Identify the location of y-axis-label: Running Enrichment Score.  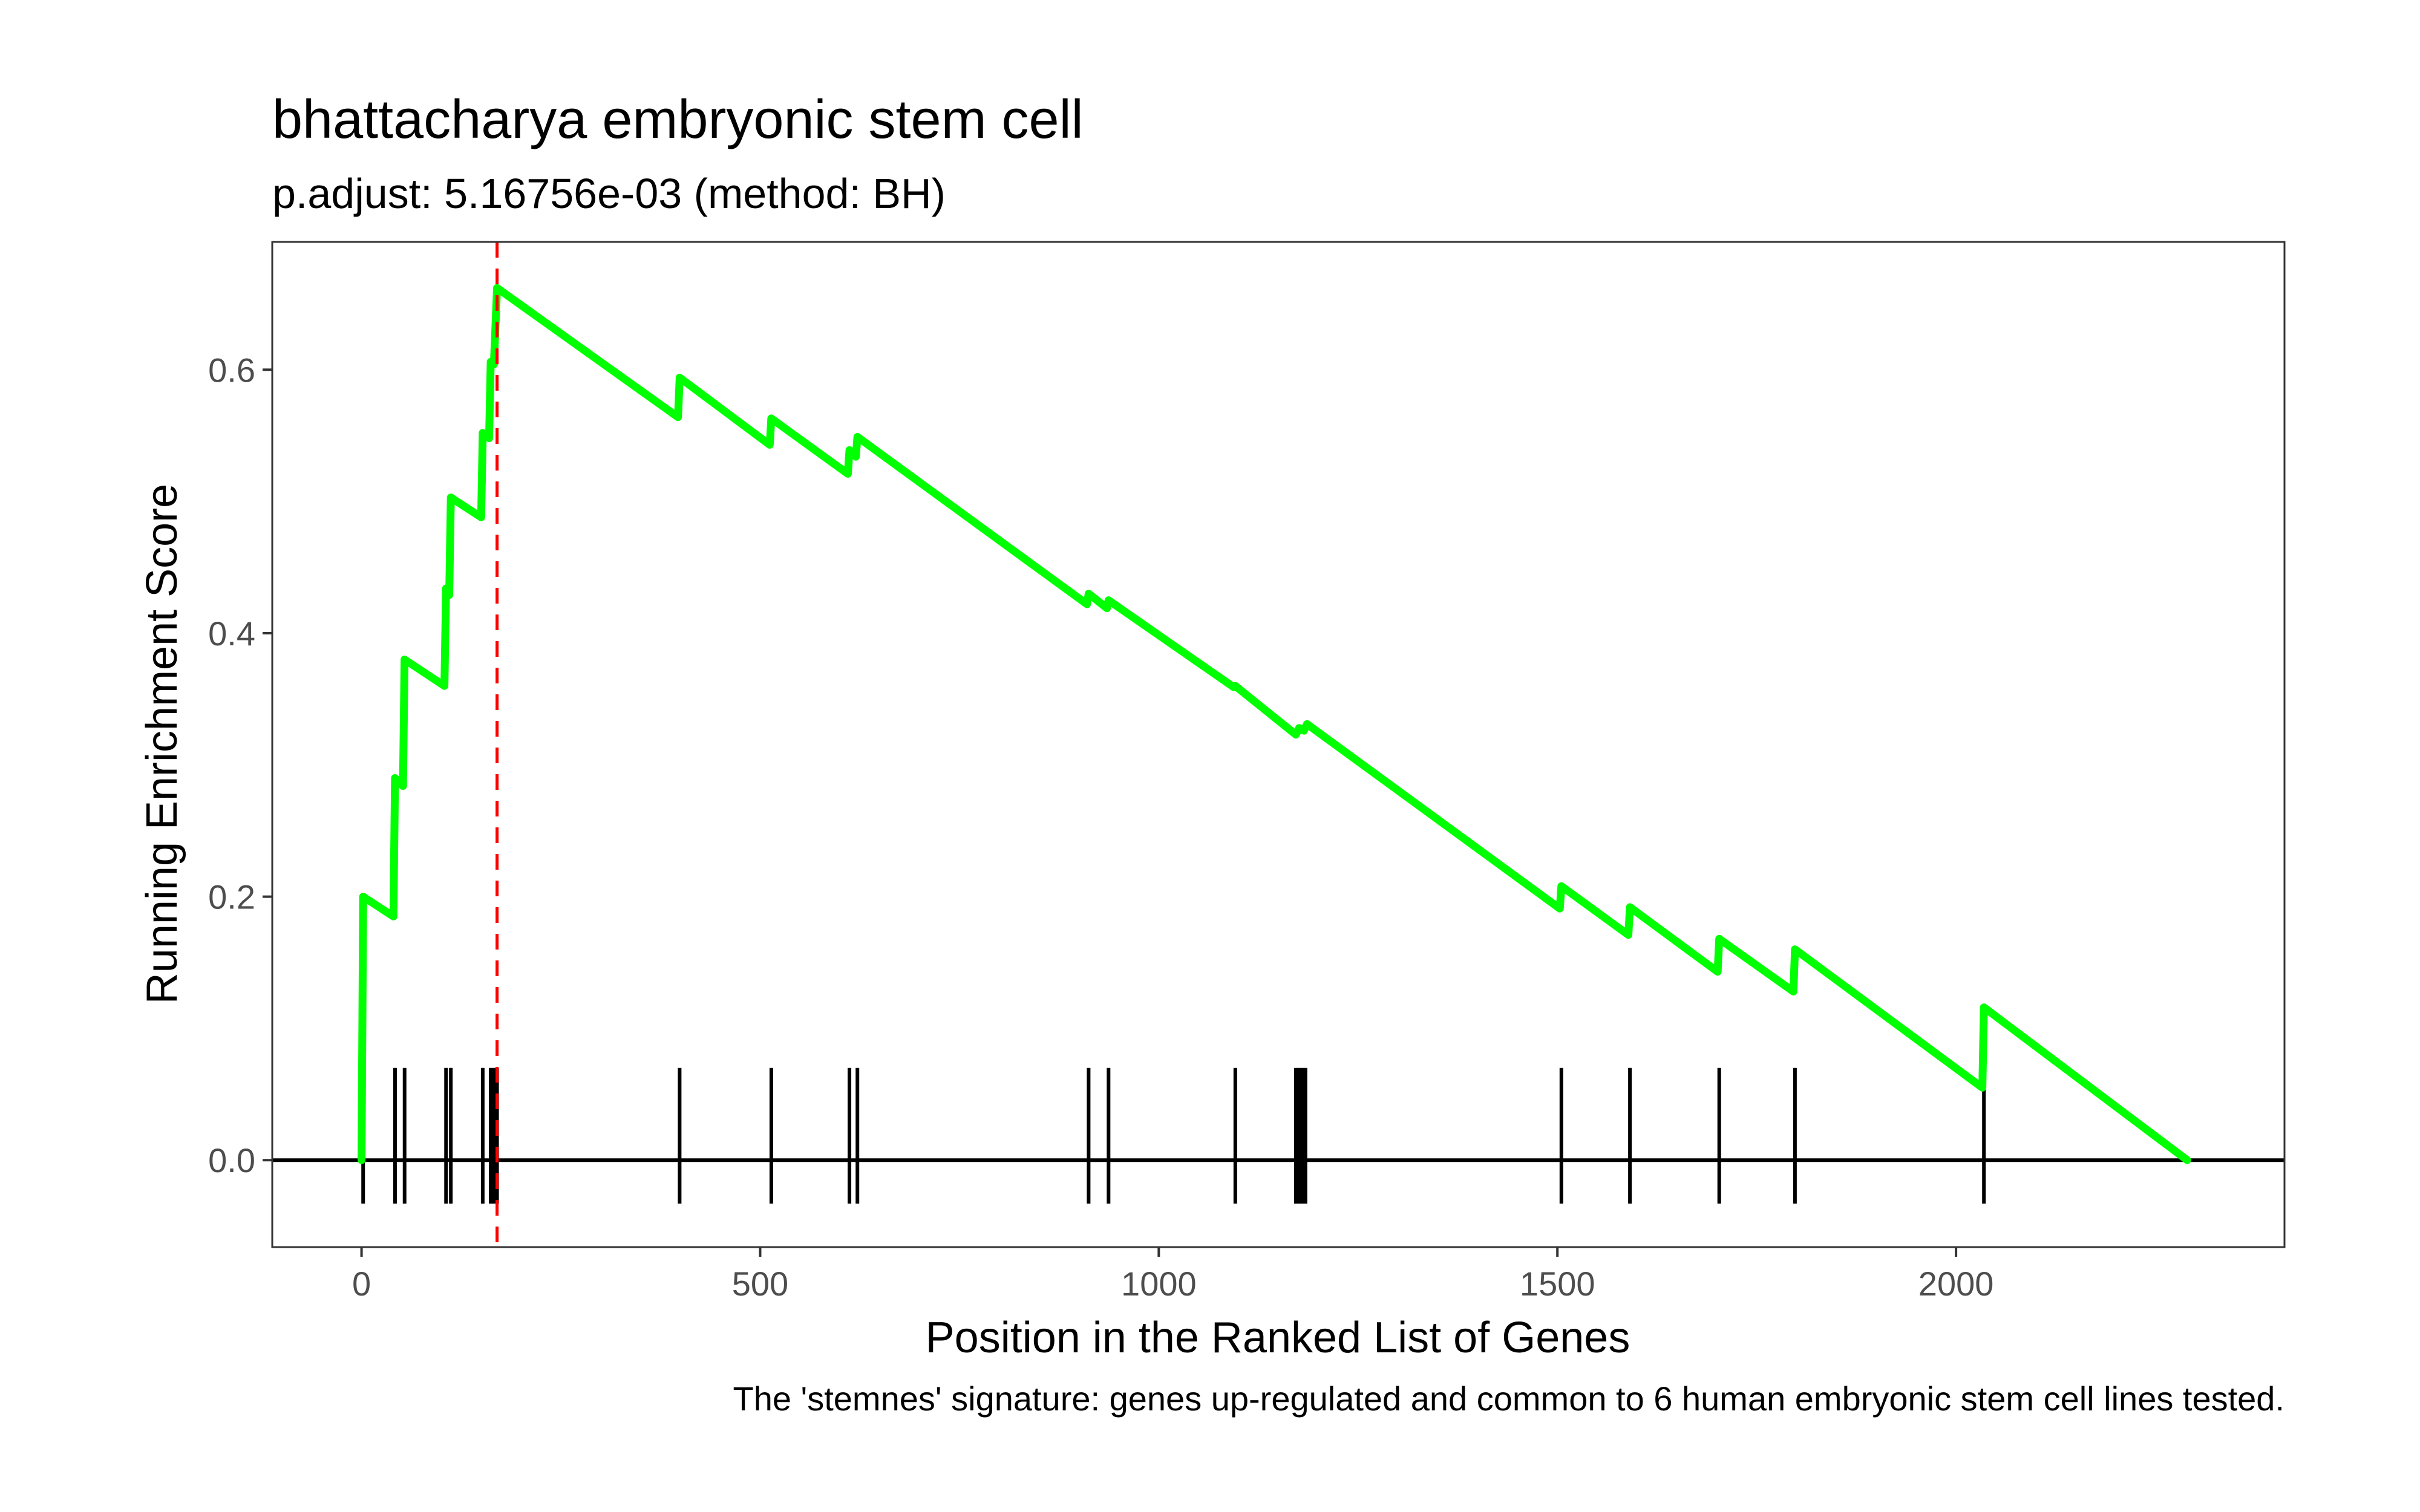
(162, 744).